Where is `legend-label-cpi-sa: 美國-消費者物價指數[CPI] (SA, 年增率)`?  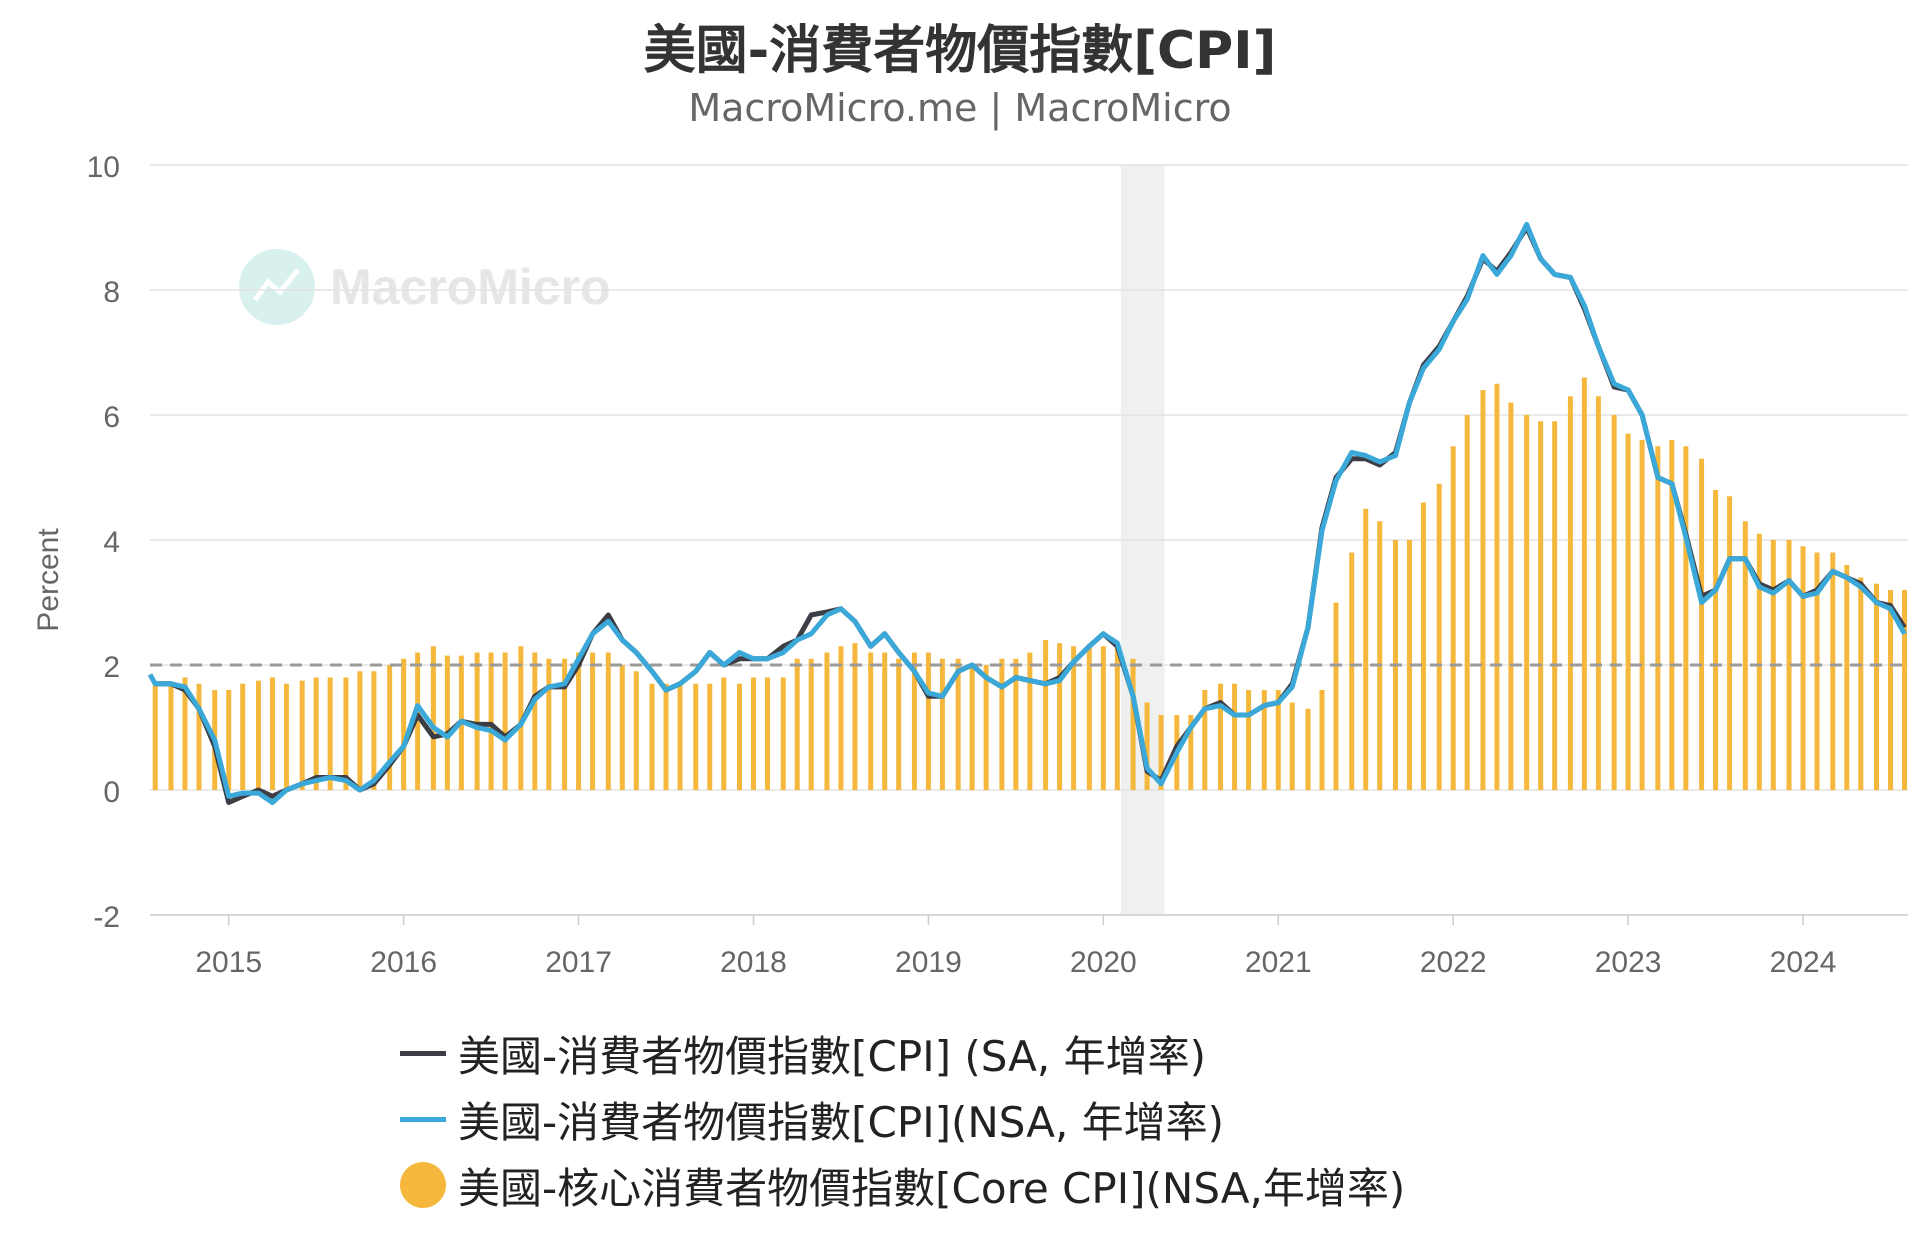 legend-label-cpi-sa: 美國-消費者物價指數[CPI] (SA, 年增率) is located at coordinates (832, 1056).